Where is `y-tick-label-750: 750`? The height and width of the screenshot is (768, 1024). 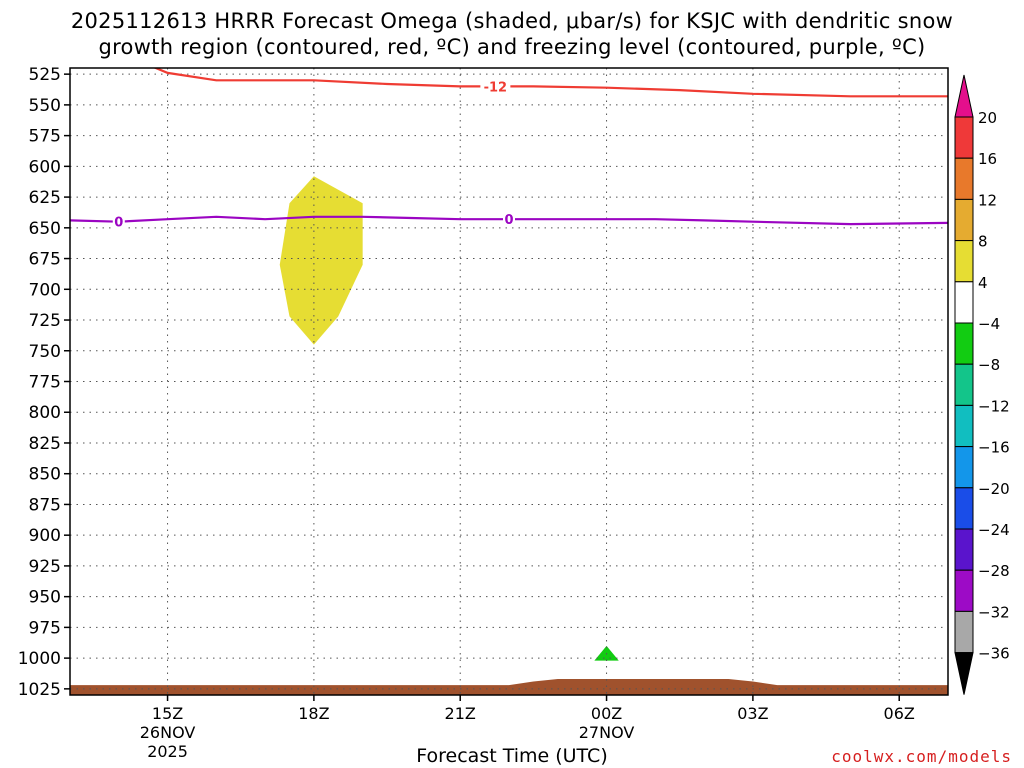 y-tick-label-750: 750 is located at coordinates (45, 352).